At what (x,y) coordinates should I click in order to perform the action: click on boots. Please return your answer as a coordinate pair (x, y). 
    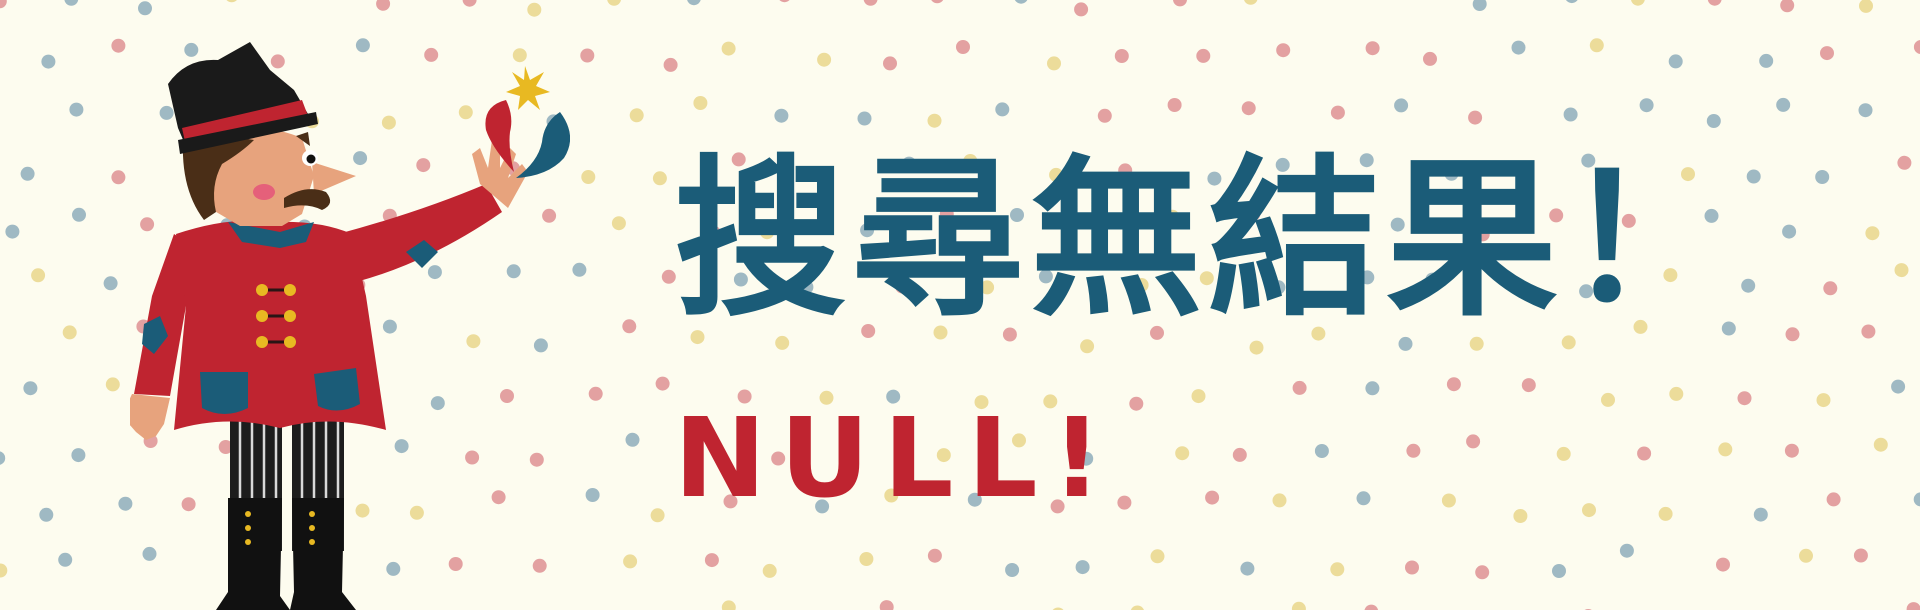
    Looking at the image, I should click on (286, 554).